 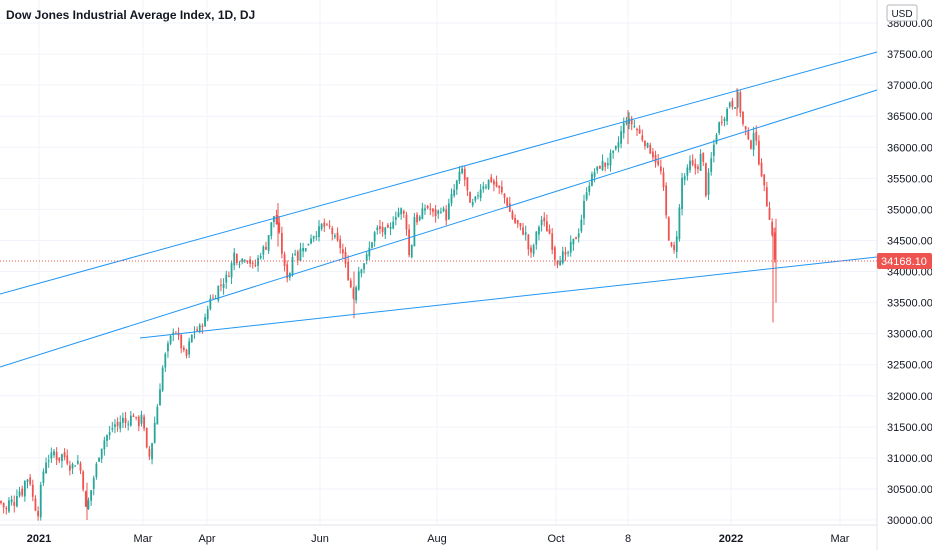 What do you see at coordinates (909, 241) in the screenshot?
I see `price-tick-label: 34500.00` at bounding box center [909, 241].